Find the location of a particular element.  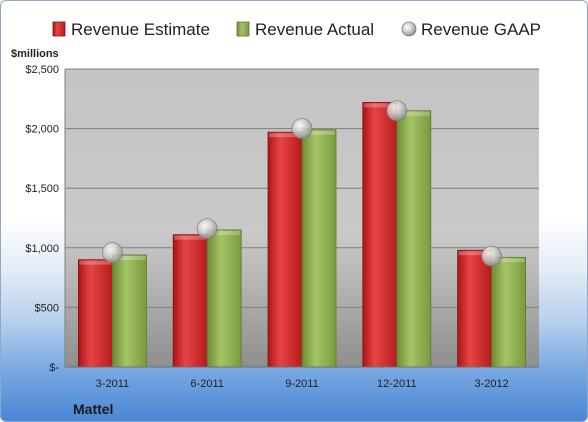

y-tick-label: $500 is located at coordinates (47, 308).